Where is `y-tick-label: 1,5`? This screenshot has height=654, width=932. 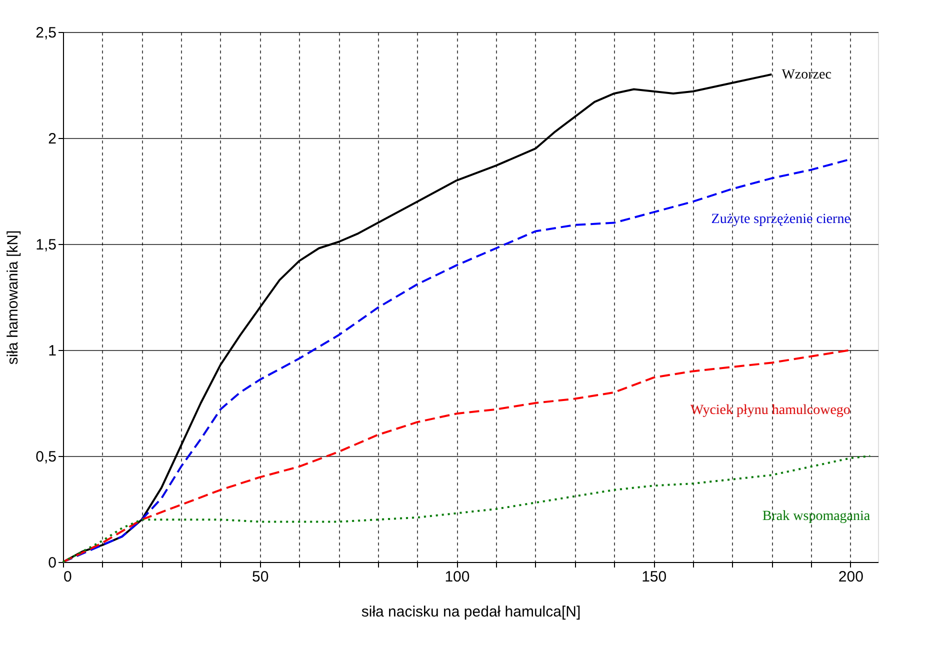 y-tick-label: 1,5 is located at coordinates (46, 245).